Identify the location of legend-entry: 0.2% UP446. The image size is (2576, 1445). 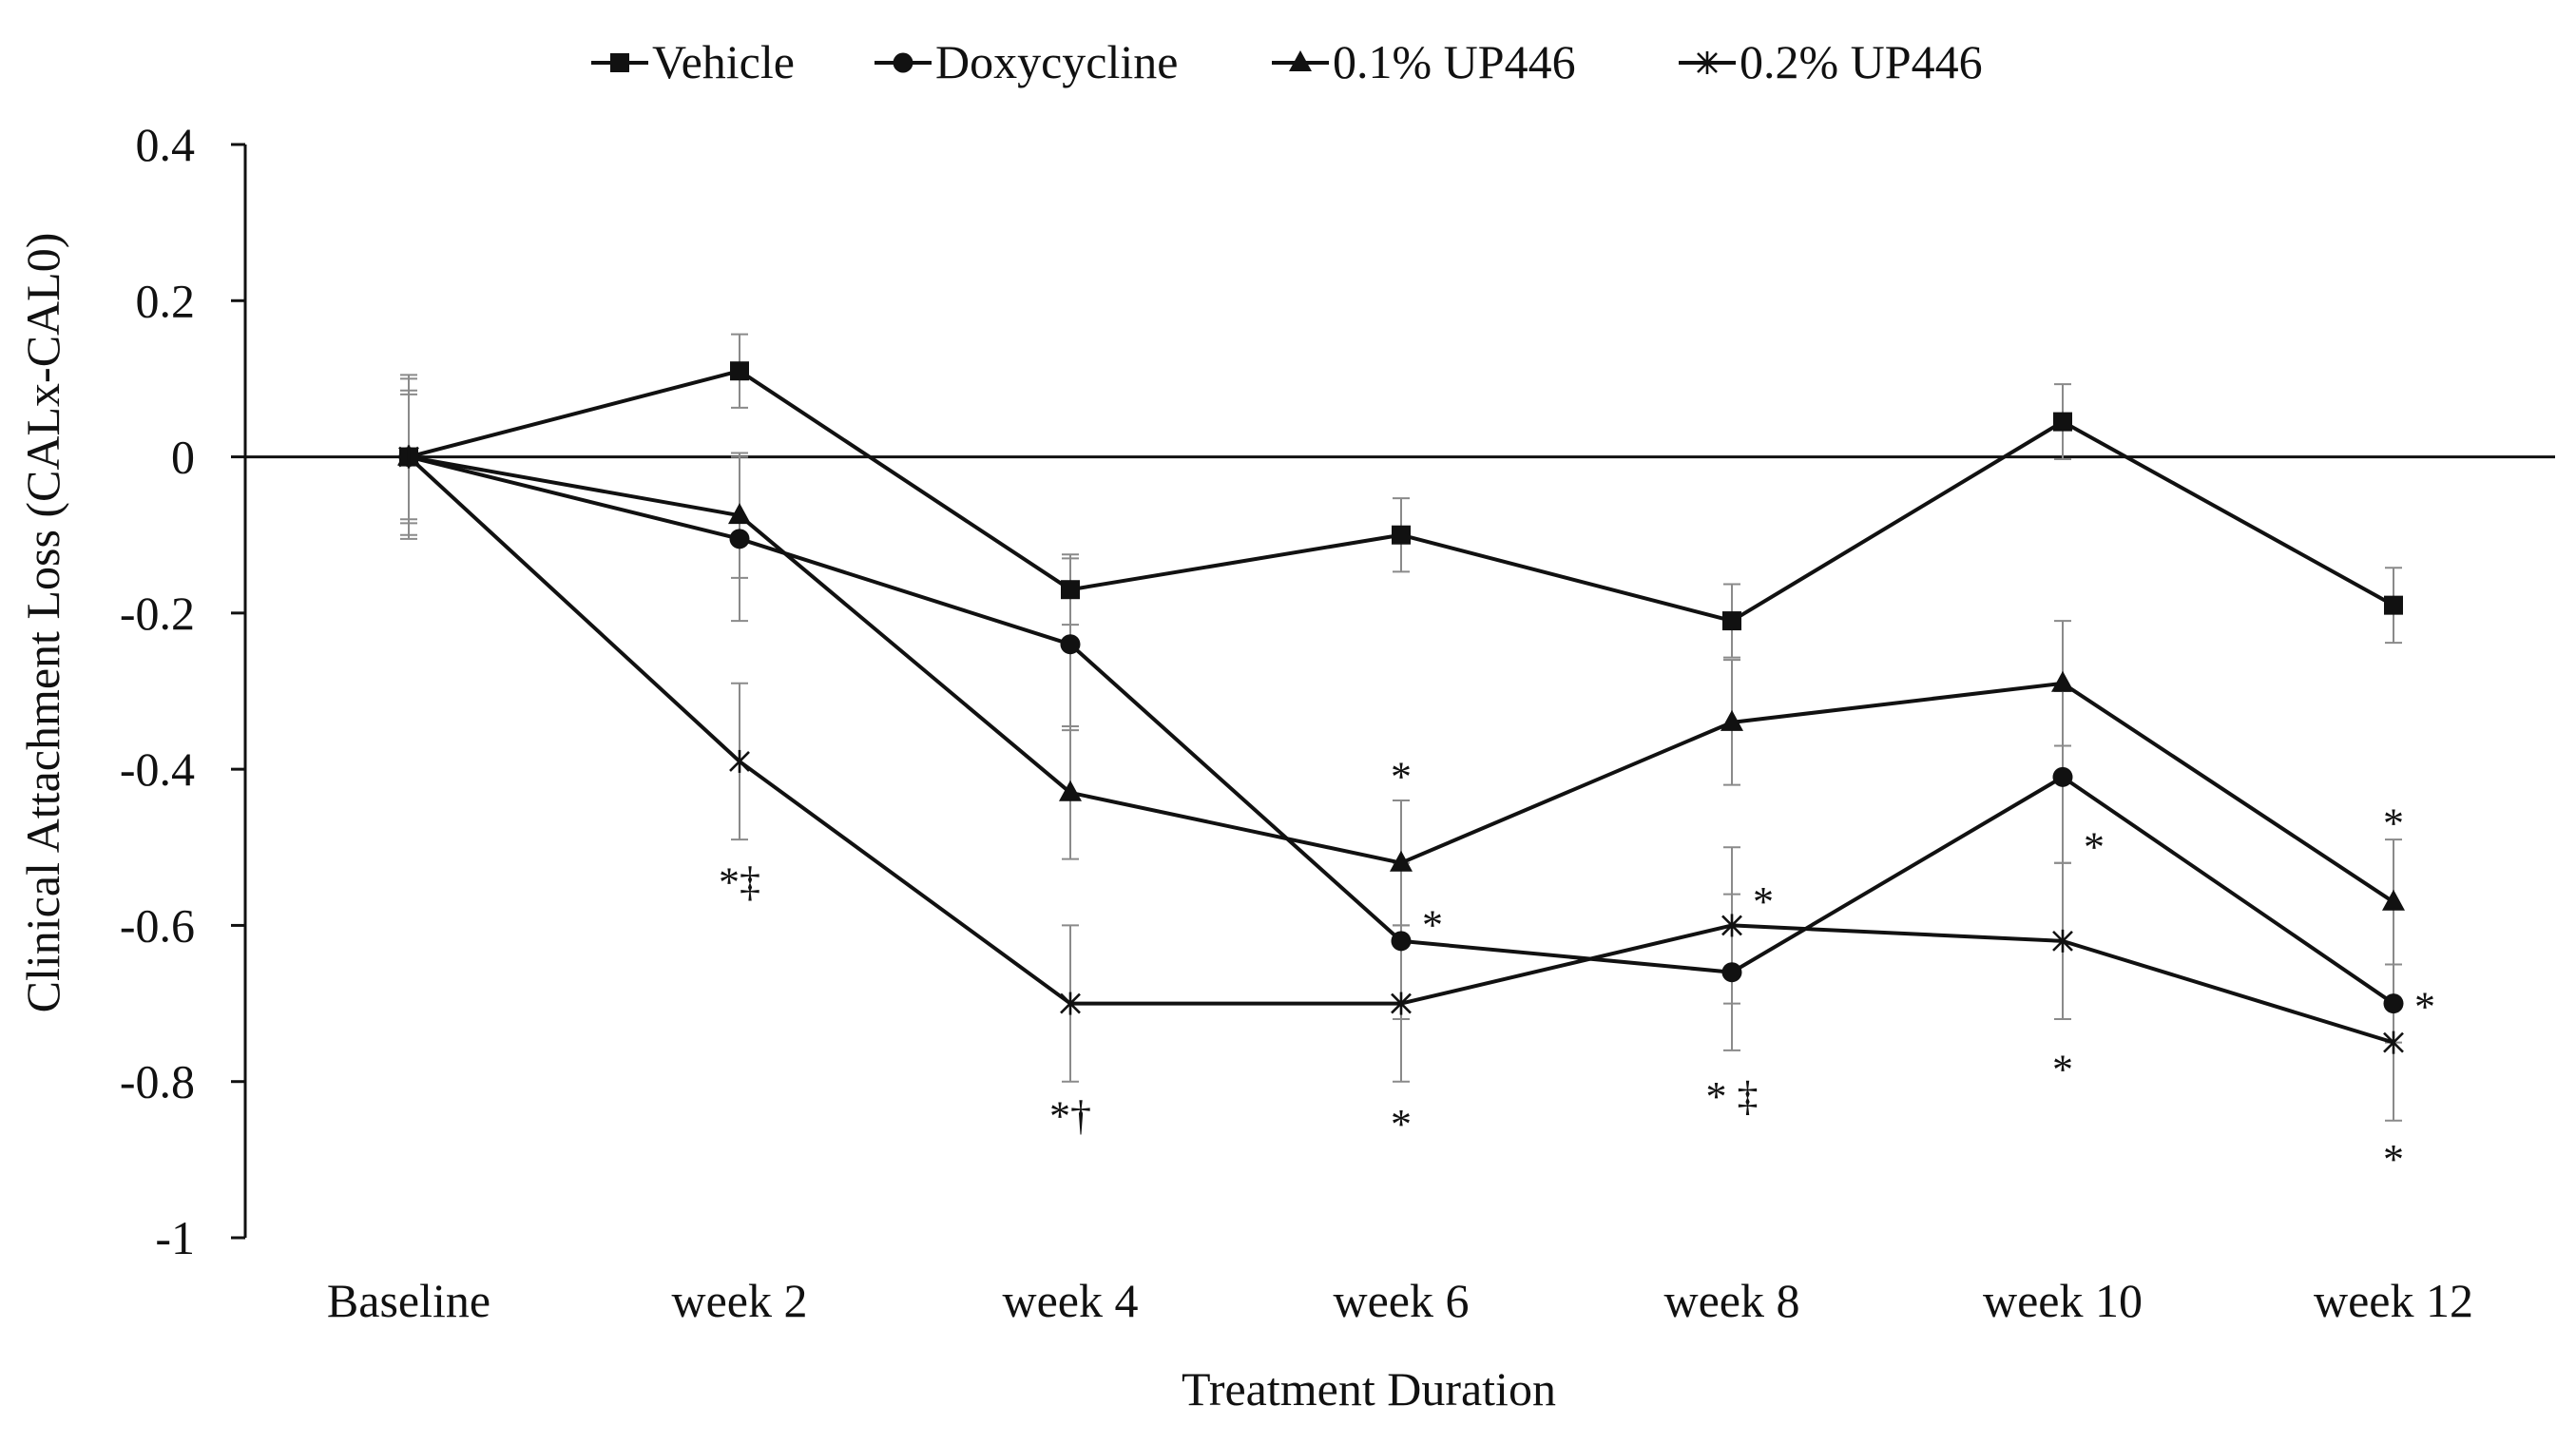
(1831, 61).